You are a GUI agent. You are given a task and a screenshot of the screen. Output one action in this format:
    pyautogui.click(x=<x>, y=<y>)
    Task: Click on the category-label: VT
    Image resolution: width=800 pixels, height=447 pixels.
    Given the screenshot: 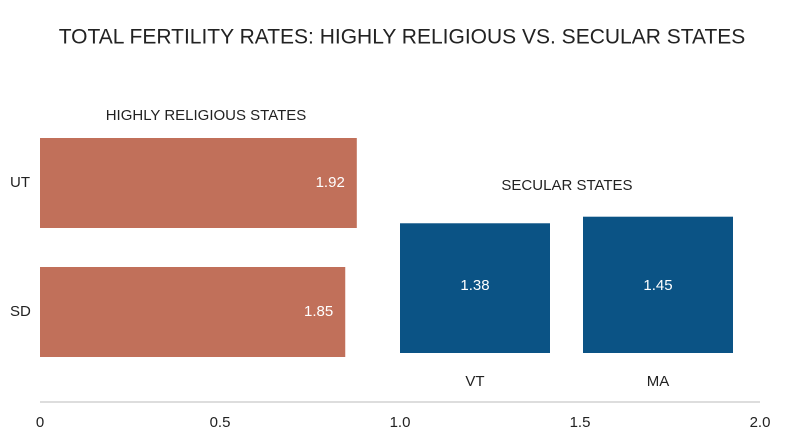 What is the action you would take?
    pyautogui.click(x=474, y=381)
    